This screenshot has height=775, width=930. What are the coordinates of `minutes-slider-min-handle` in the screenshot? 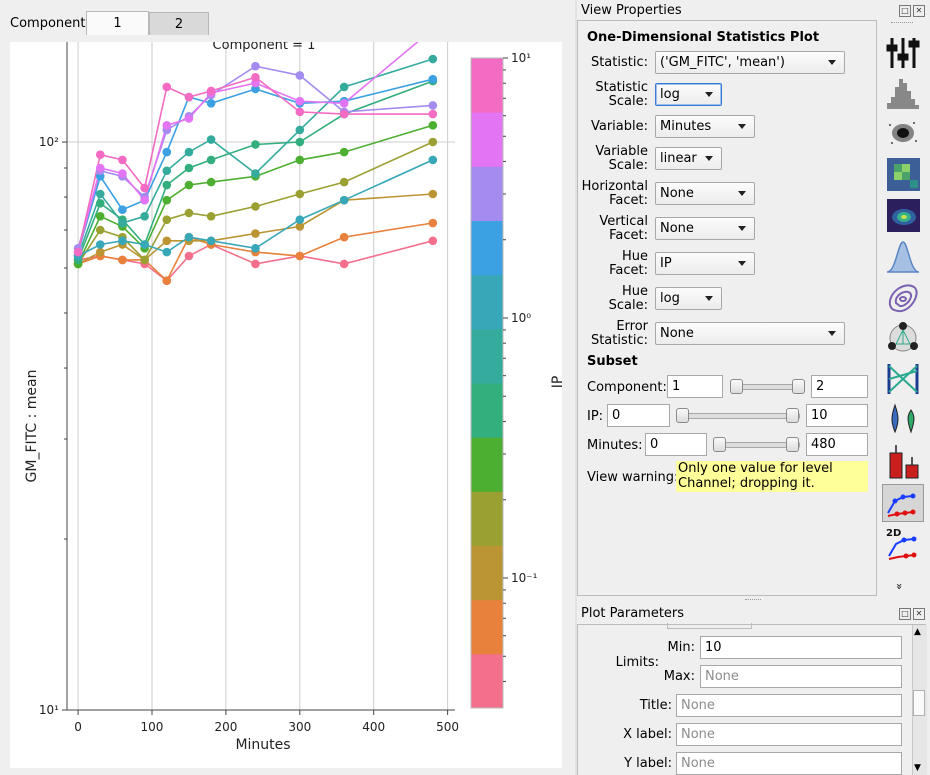 It's located at (719, 444).